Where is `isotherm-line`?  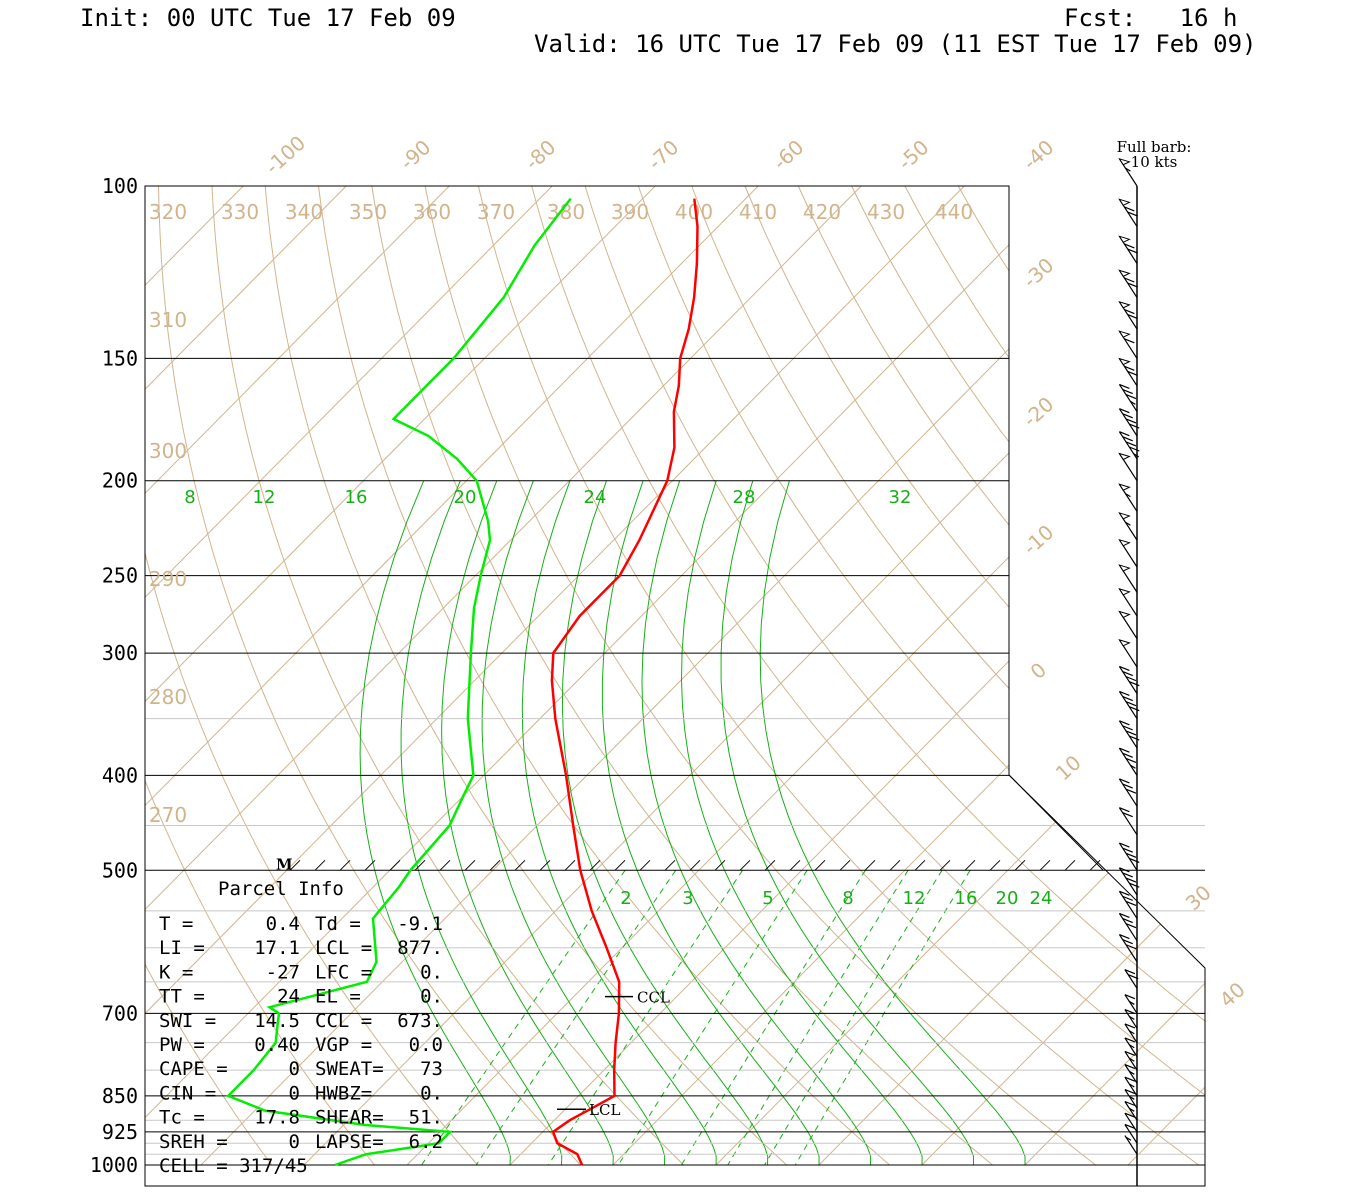
isotherm-line is located at coordinates (246, 676).